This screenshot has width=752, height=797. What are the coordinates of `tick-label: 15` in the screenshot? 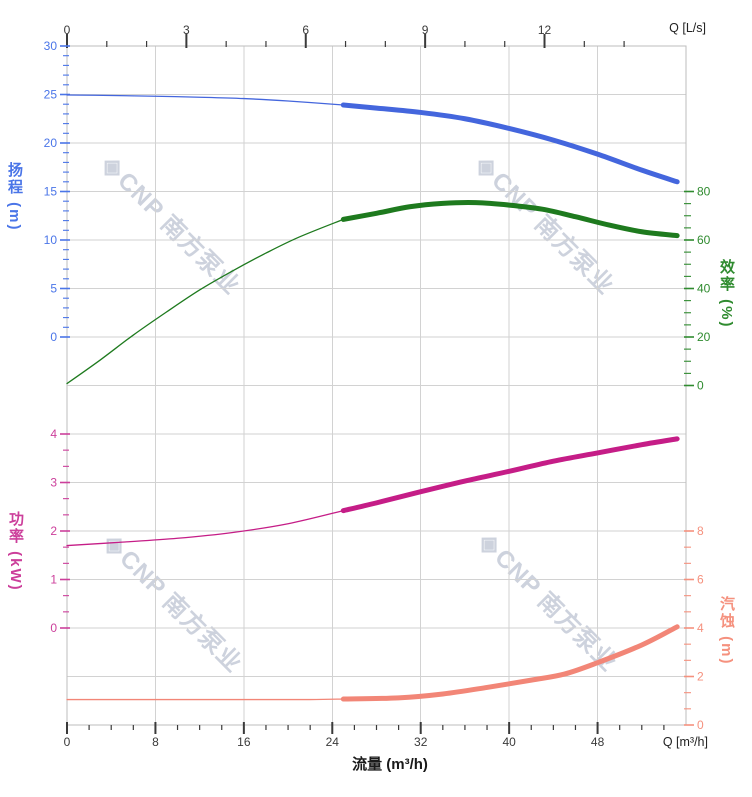 It's located at (51, 192).